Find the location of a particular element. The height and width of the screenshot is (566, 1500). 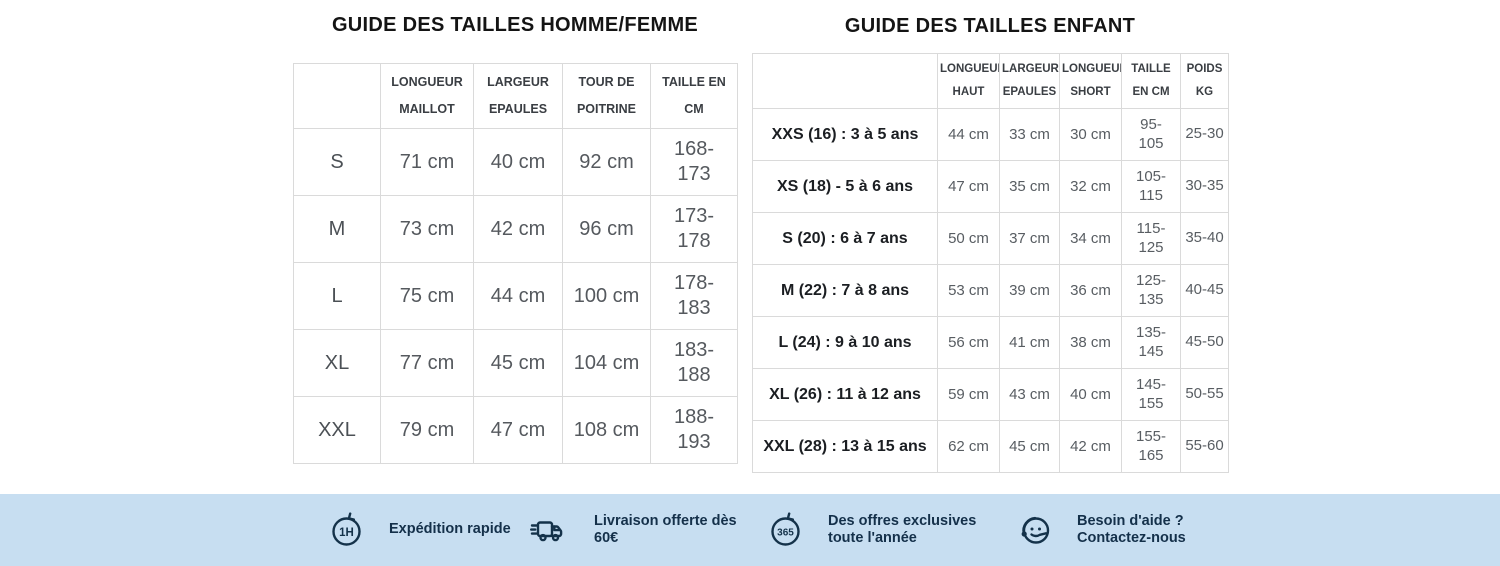

value-cell: 62 cm is located at coordinates (968, 446).